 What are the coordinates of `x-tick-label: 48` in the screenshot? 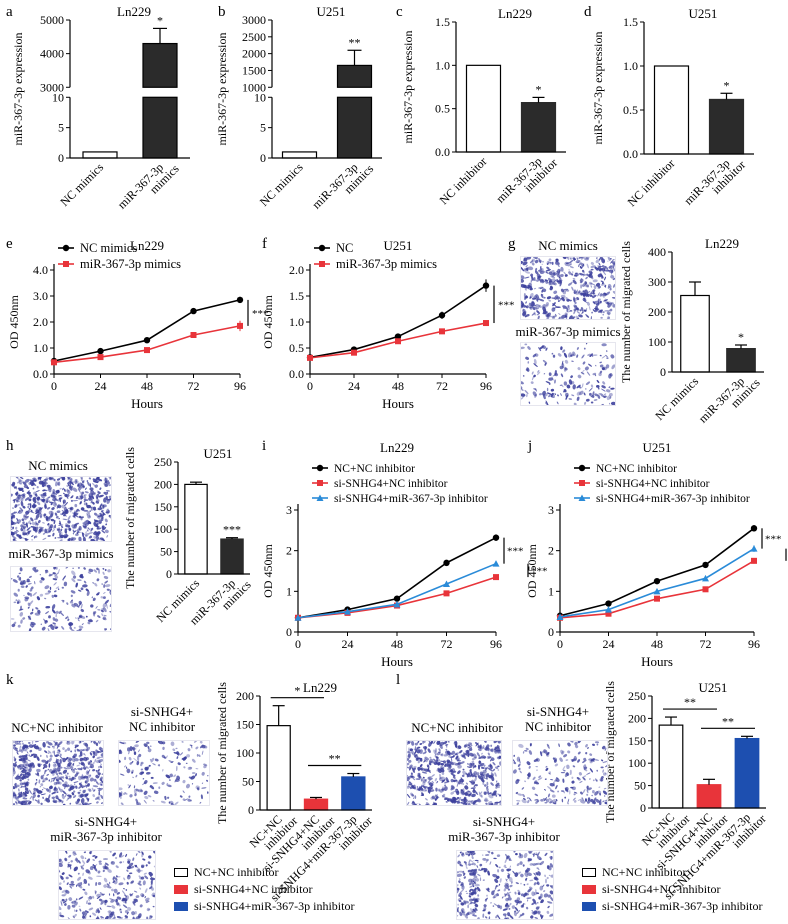 It's located at (398, 386).